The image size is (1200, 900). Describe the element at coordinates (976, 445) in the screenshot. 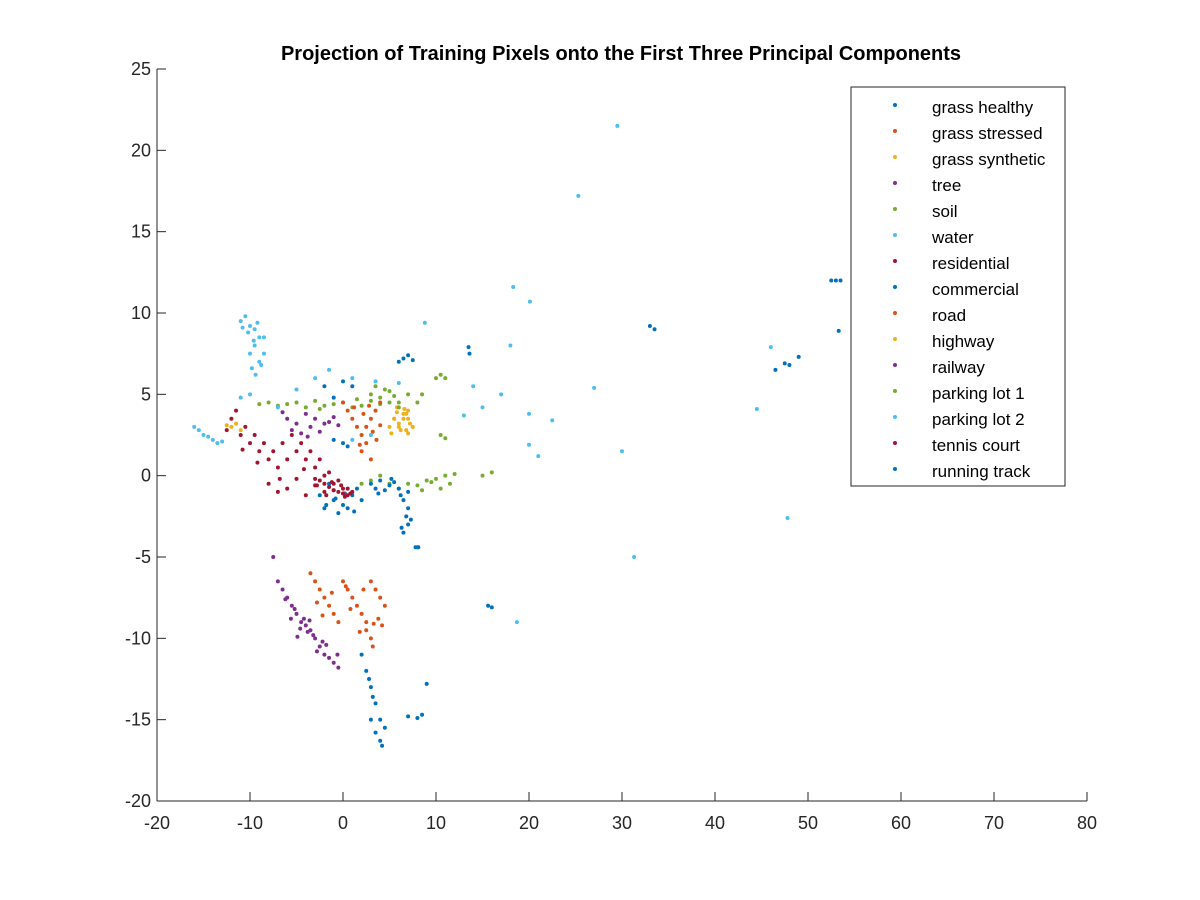

I see `legend-label: tennis court` at that location.